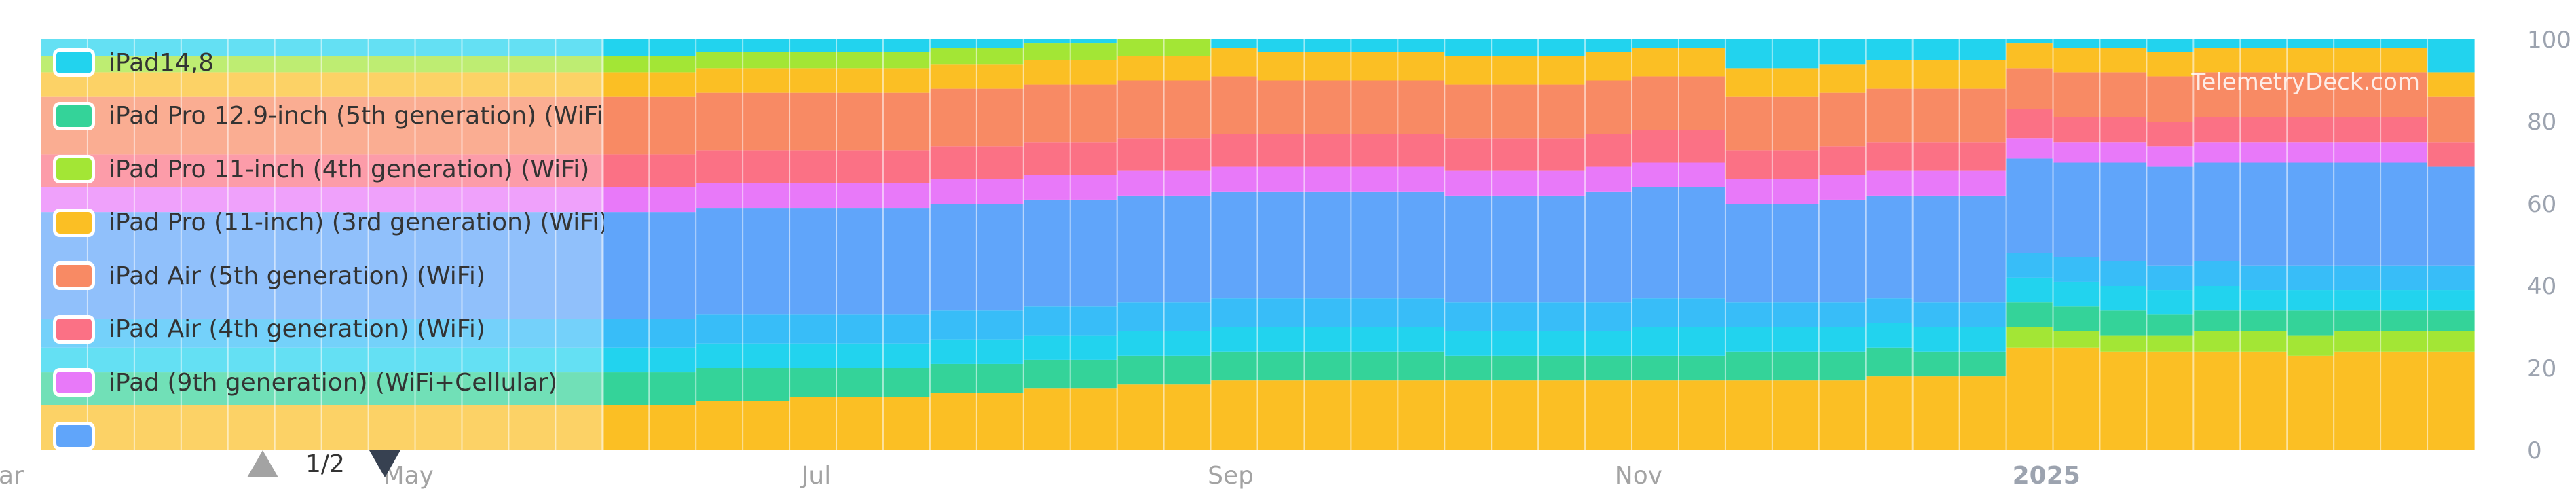  I want to click on legend-item: iPad (9th generation) (WiFi+Cellular), so click(305, 382).